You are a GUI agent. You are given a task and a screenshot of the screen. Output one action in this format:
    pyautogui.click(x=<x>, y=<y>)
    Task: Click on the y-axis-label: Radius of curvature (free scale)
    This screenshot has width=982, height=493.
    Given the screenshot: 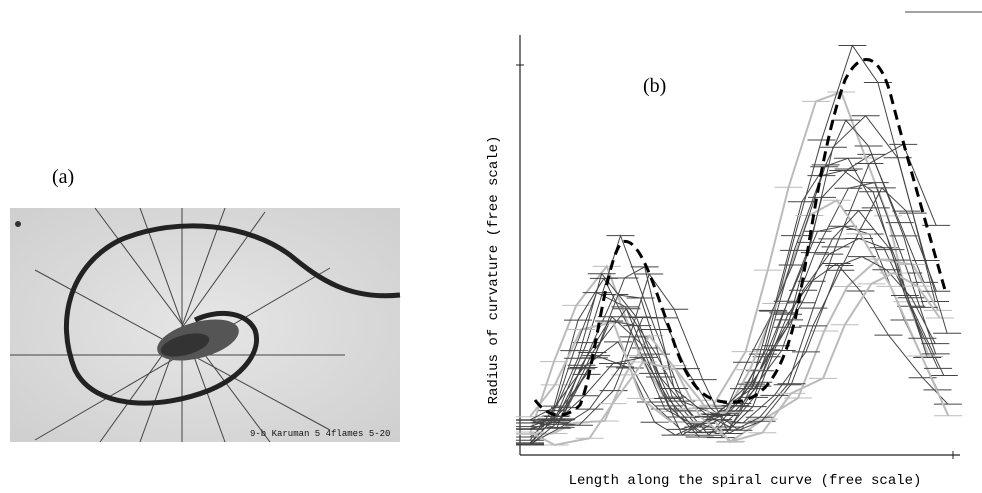 What is the action you would take?
    pyautogui.click(x=494, y=270)
    